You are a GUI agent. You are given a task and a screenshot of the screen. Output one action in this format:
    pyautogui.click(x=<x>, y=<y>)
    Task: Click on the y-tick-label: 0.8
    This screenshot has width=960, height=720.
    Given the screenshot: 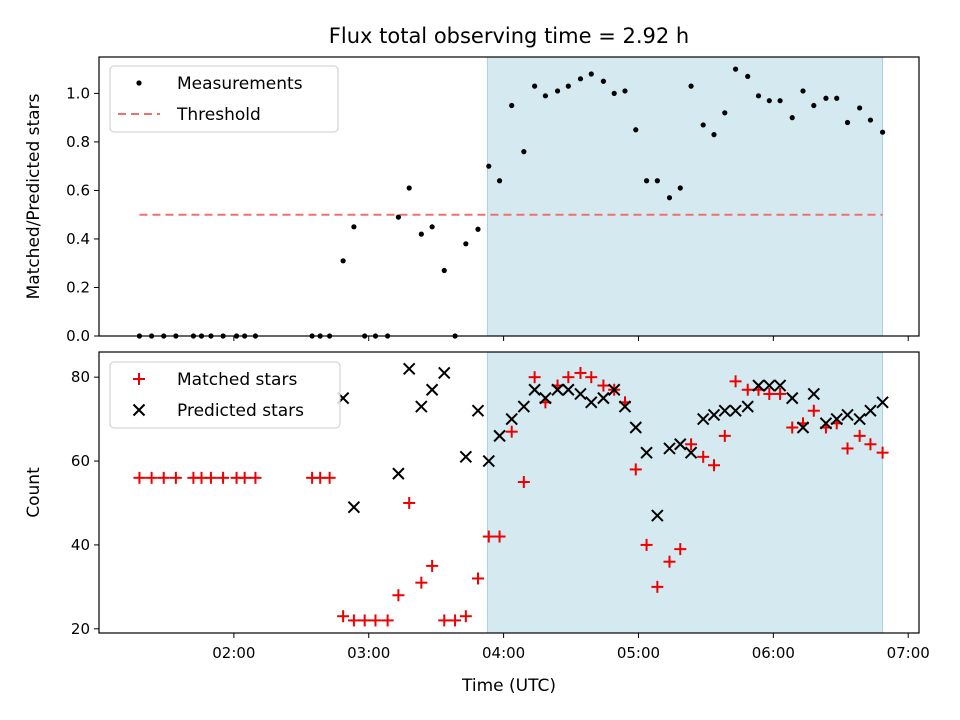 What is the action you would take?
    pyautogui.click(x=78, y=142)
    